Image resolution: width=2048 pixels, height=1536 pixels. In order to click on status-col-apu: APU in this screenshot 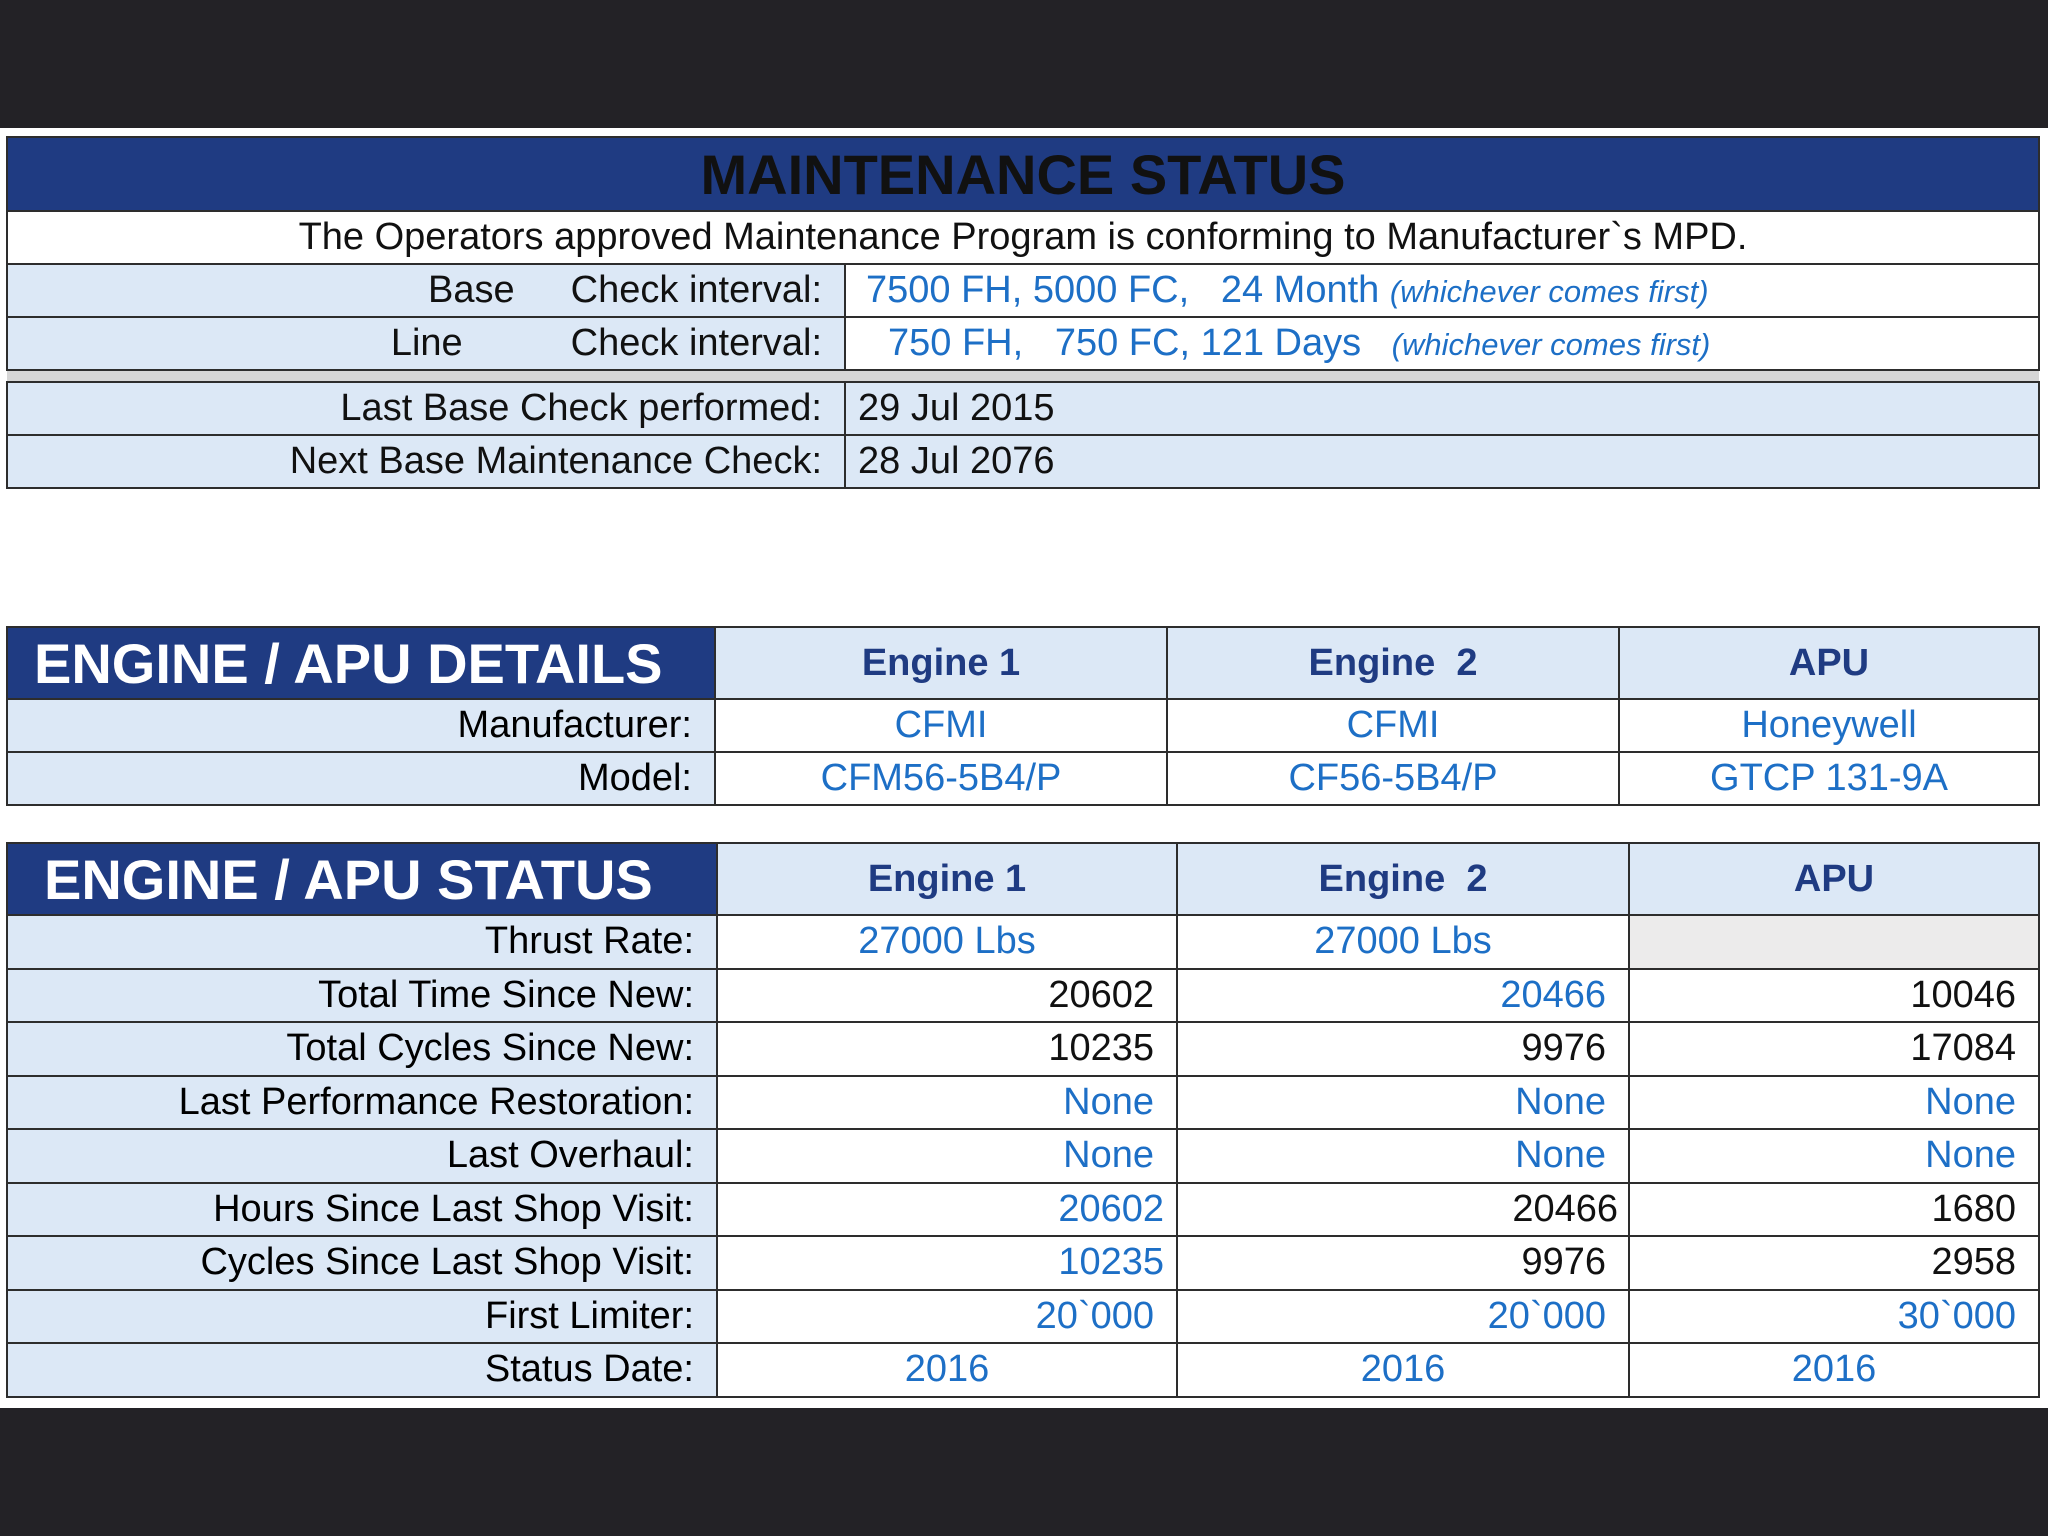, I will do `click(1834, 879)`.